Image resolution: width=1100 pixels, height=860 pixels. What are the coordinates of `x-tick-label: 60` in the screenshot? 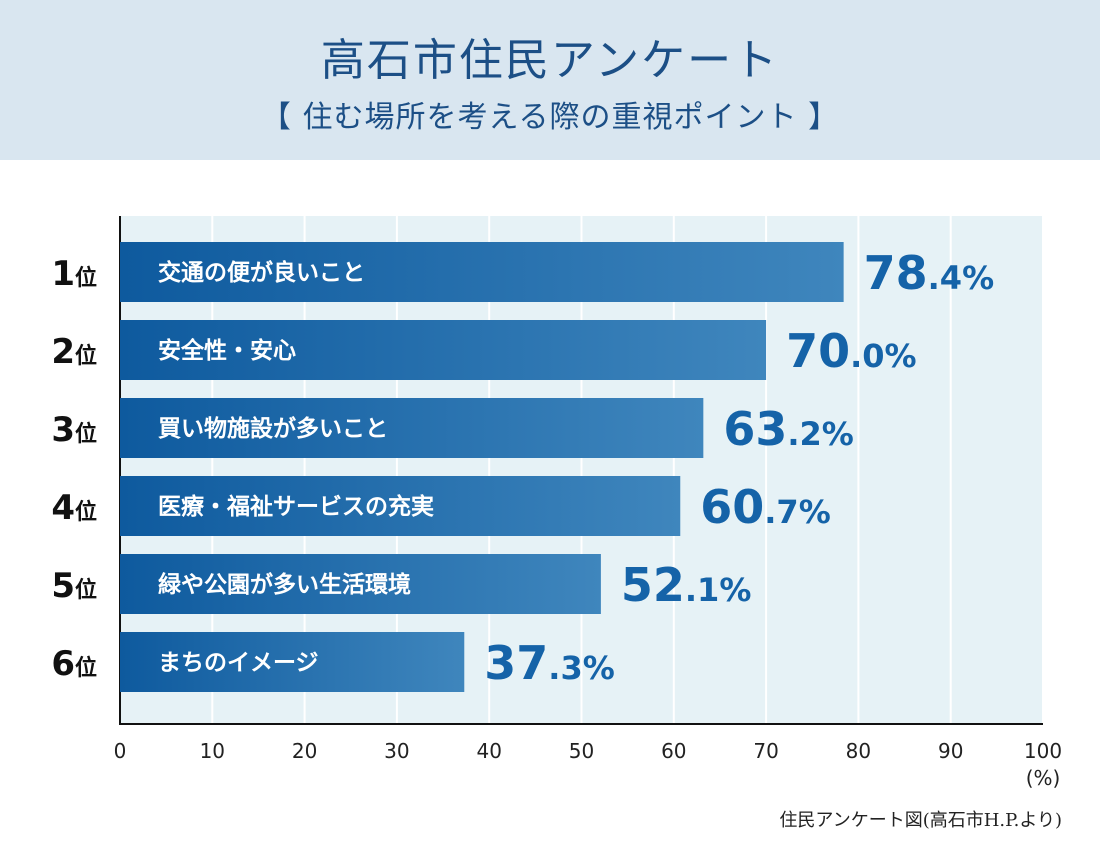 It's located at (673, 751).